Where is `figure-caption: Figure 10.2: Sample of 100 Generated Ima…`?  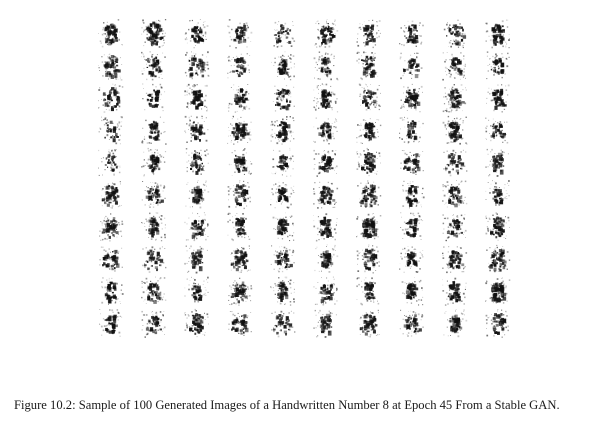
figure-caption: Figure 10.2: Sample of 100 Generated Ima… is located at coordinates (306, 405).